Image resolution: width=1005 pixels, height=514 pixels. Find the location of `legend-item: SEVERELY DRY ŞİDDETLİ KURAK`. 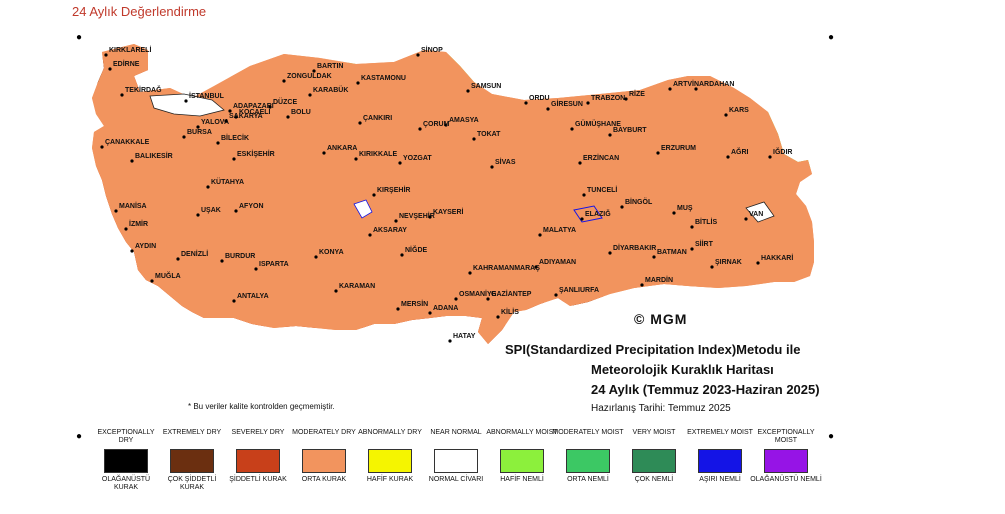

legend-item: SEVERELY DRY ŞİDDETLİ KURAK is located at coordinates (258, 456).